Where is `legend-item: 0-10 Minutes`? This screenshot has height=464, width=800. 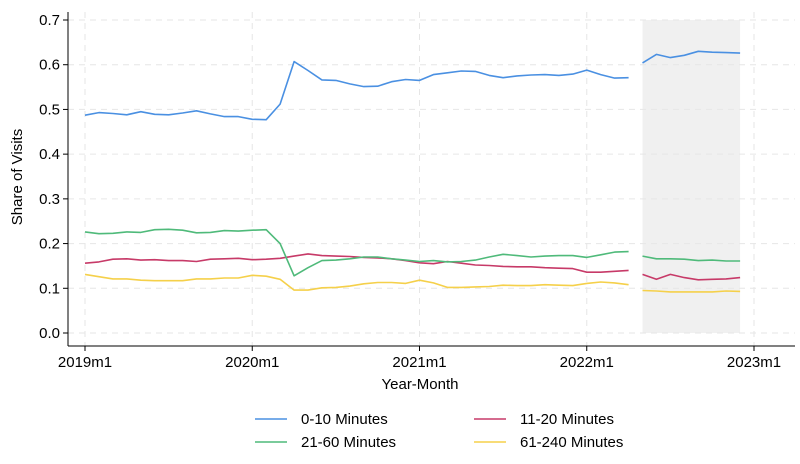 legend-item: 0-10 Minutes is located at coordinates (321, 419).